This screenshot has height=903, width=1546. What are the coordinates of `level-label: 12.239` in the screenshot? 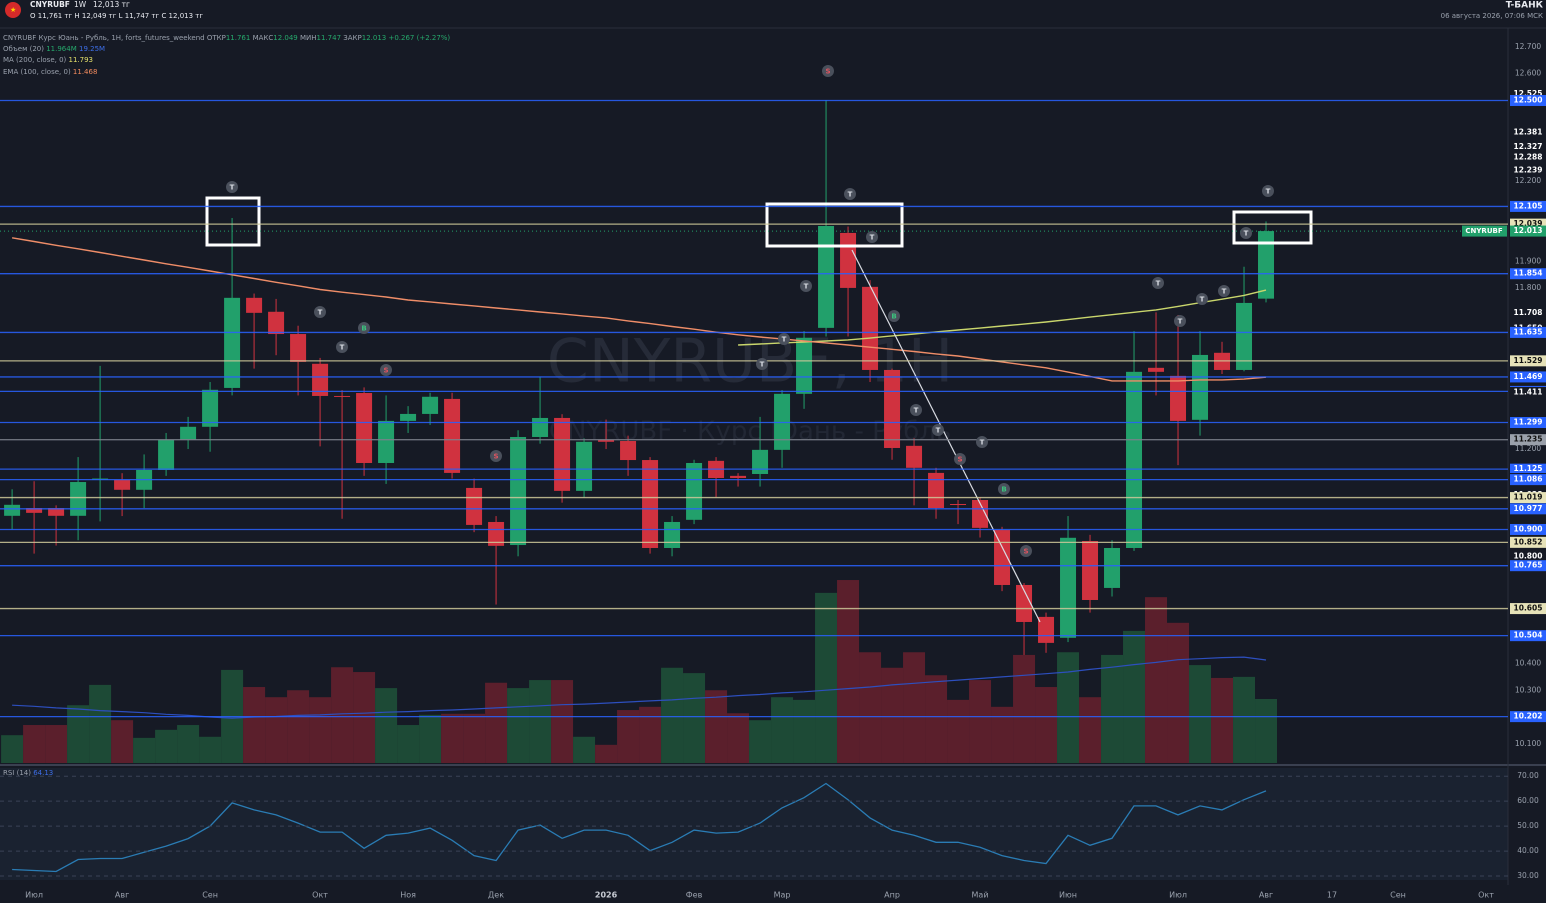 It's located at (1528, 169).